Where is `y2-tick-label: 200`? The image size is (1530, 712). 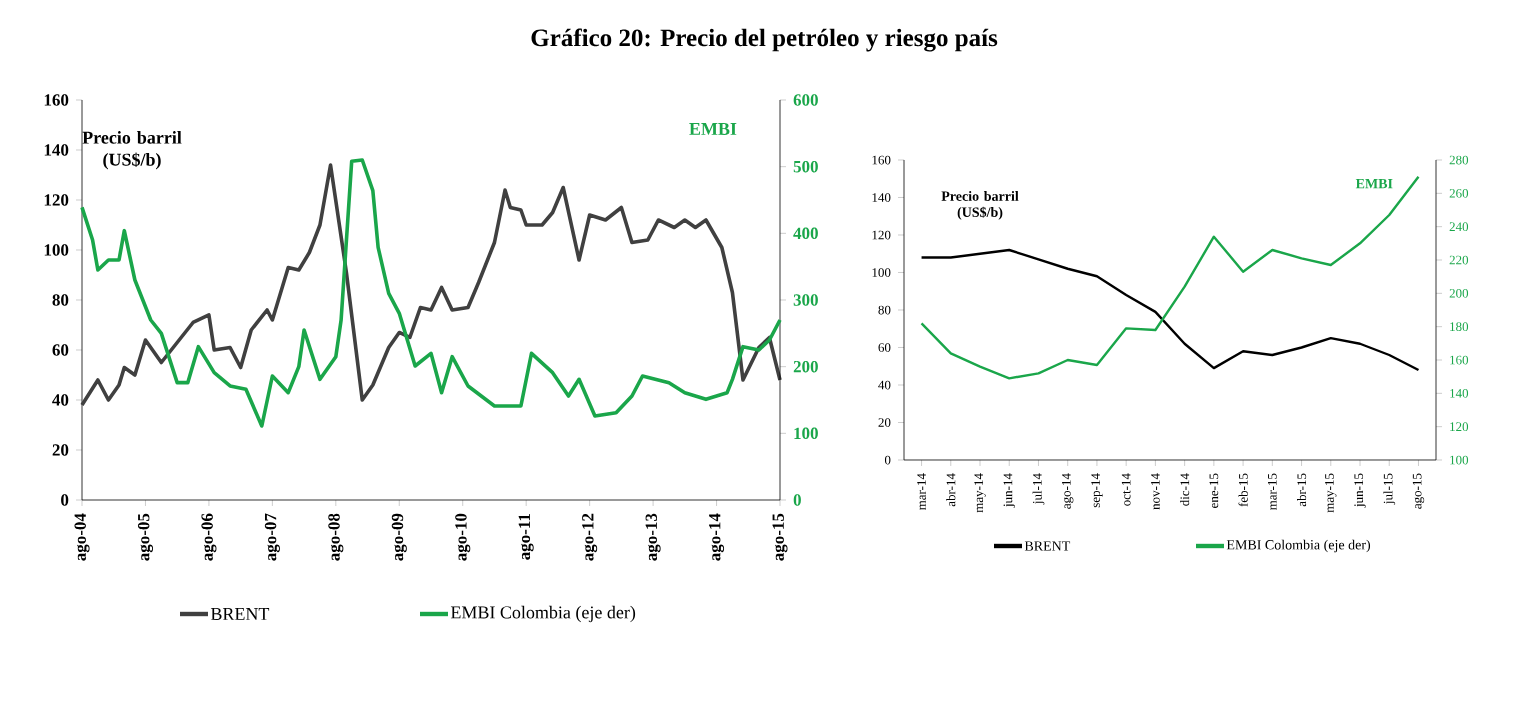
y2-tick-label: 200 is located at coordinates (805, 366).